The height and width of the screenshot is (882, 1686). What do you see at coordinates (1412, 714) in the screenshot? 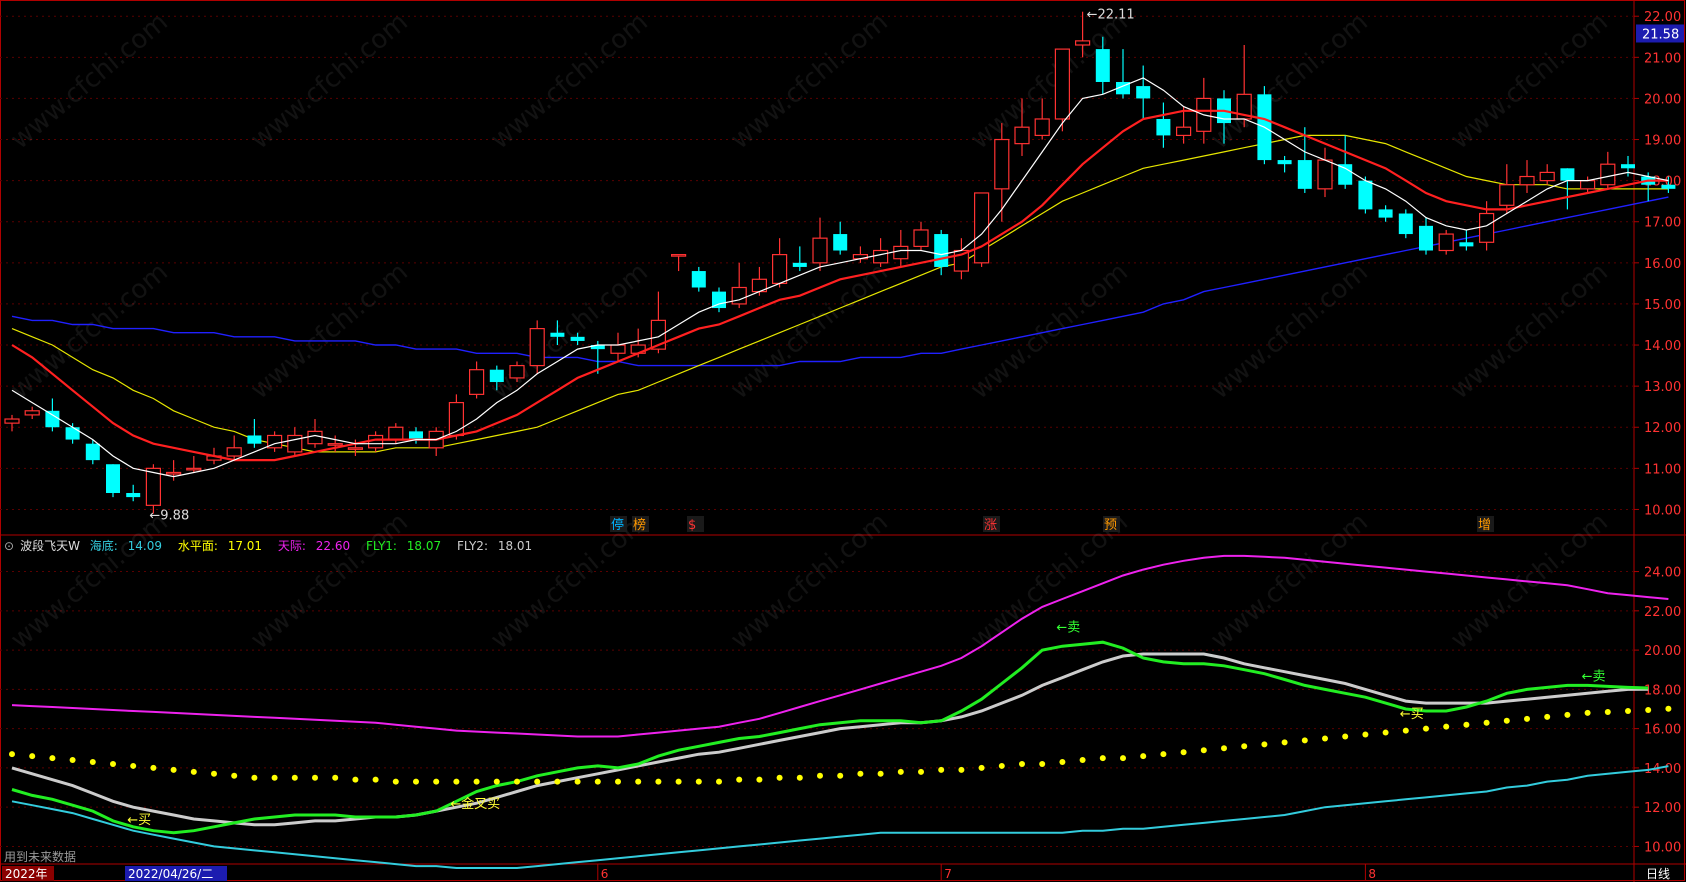
I see `signal-label: ←买` at bounding box center [1412, 714].